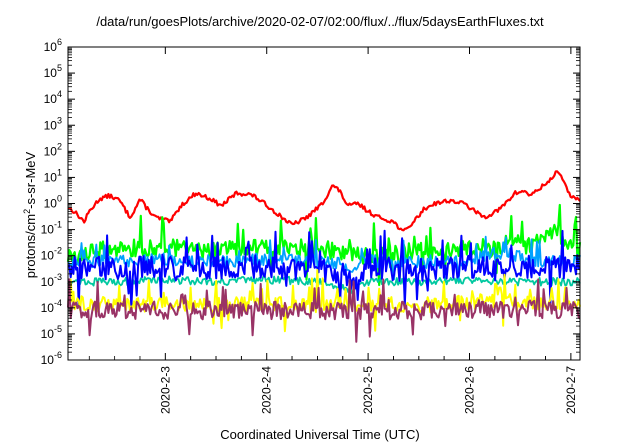 This screenshot has height=448, width=640. What do you see at coordinates (53, 202) in the screenshot?
I see `y-tick-label: 10⁰` at bounding box center [53, 202].